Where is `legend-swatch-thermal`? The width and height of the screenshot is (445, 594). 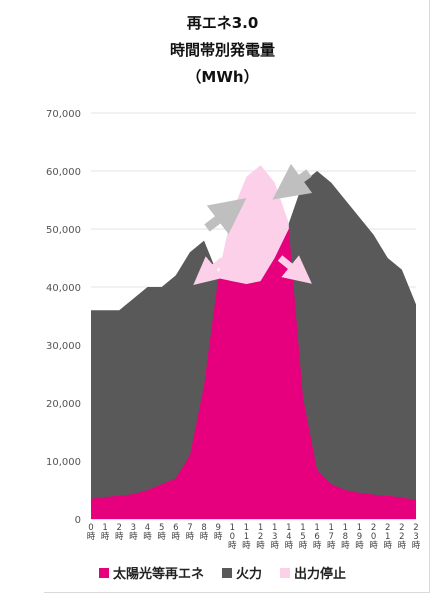 legend-swatch-thermal is located at coordinates (226, 572).